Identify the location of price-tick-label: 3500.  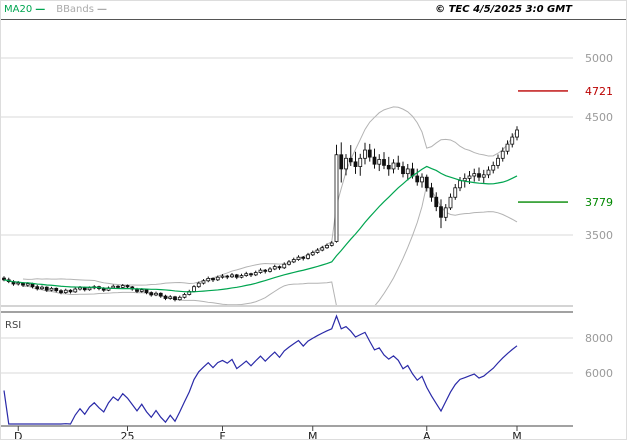
(599, 235).